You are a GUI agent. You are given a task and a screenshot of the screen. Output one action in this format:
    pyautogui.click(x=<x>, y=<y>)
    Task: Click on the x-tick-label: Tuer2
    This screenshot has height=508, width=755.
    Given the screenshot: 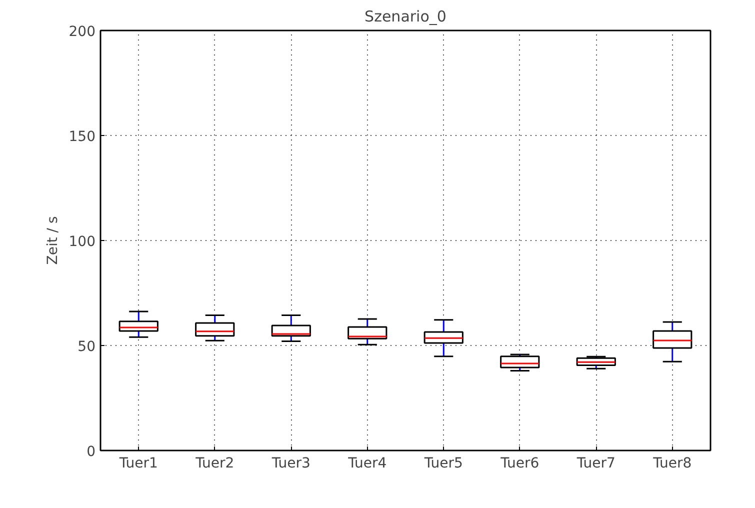 What is the action you would take?
    pyautogui.click(x=214, y=464)
    